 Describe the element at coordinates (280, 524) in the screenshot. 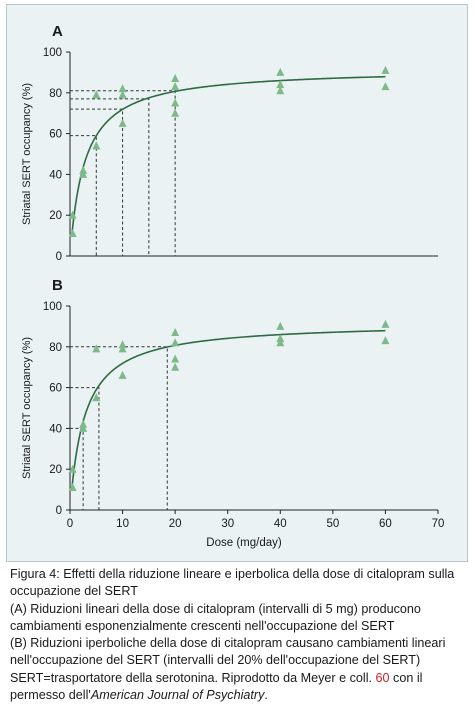

I see `x-tick-label: 40` at that location.